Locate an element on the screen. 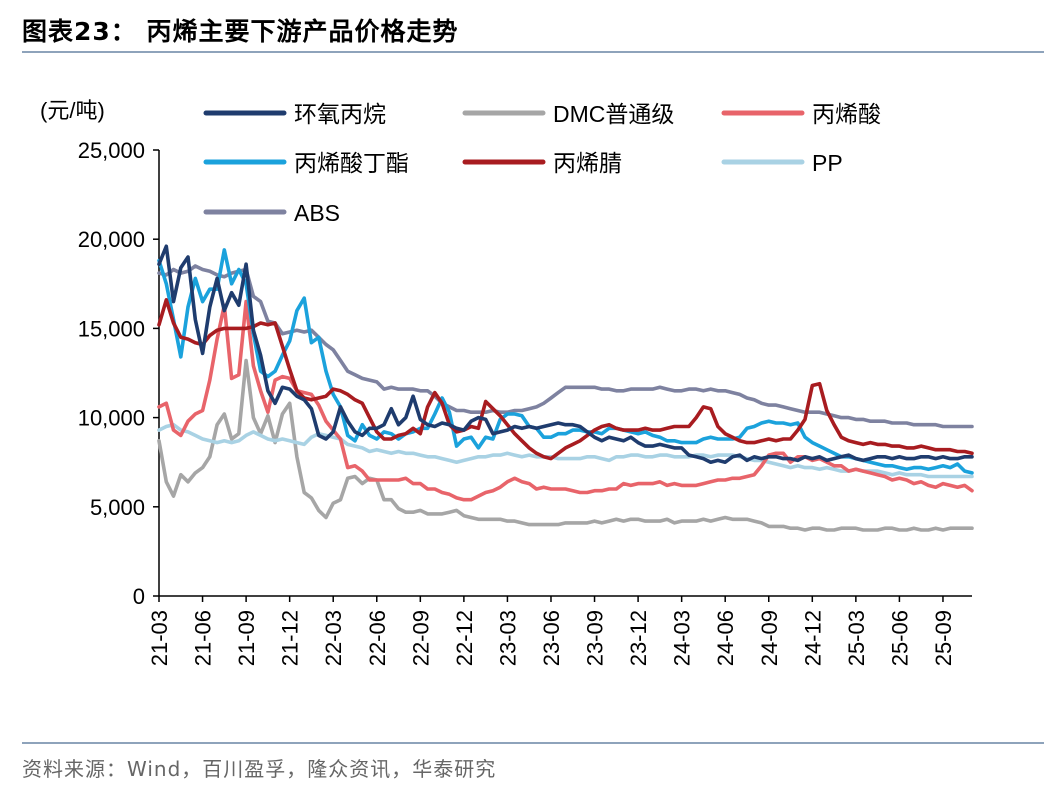  y-tick-label: 15,000 is located at coordinates (111, 328).